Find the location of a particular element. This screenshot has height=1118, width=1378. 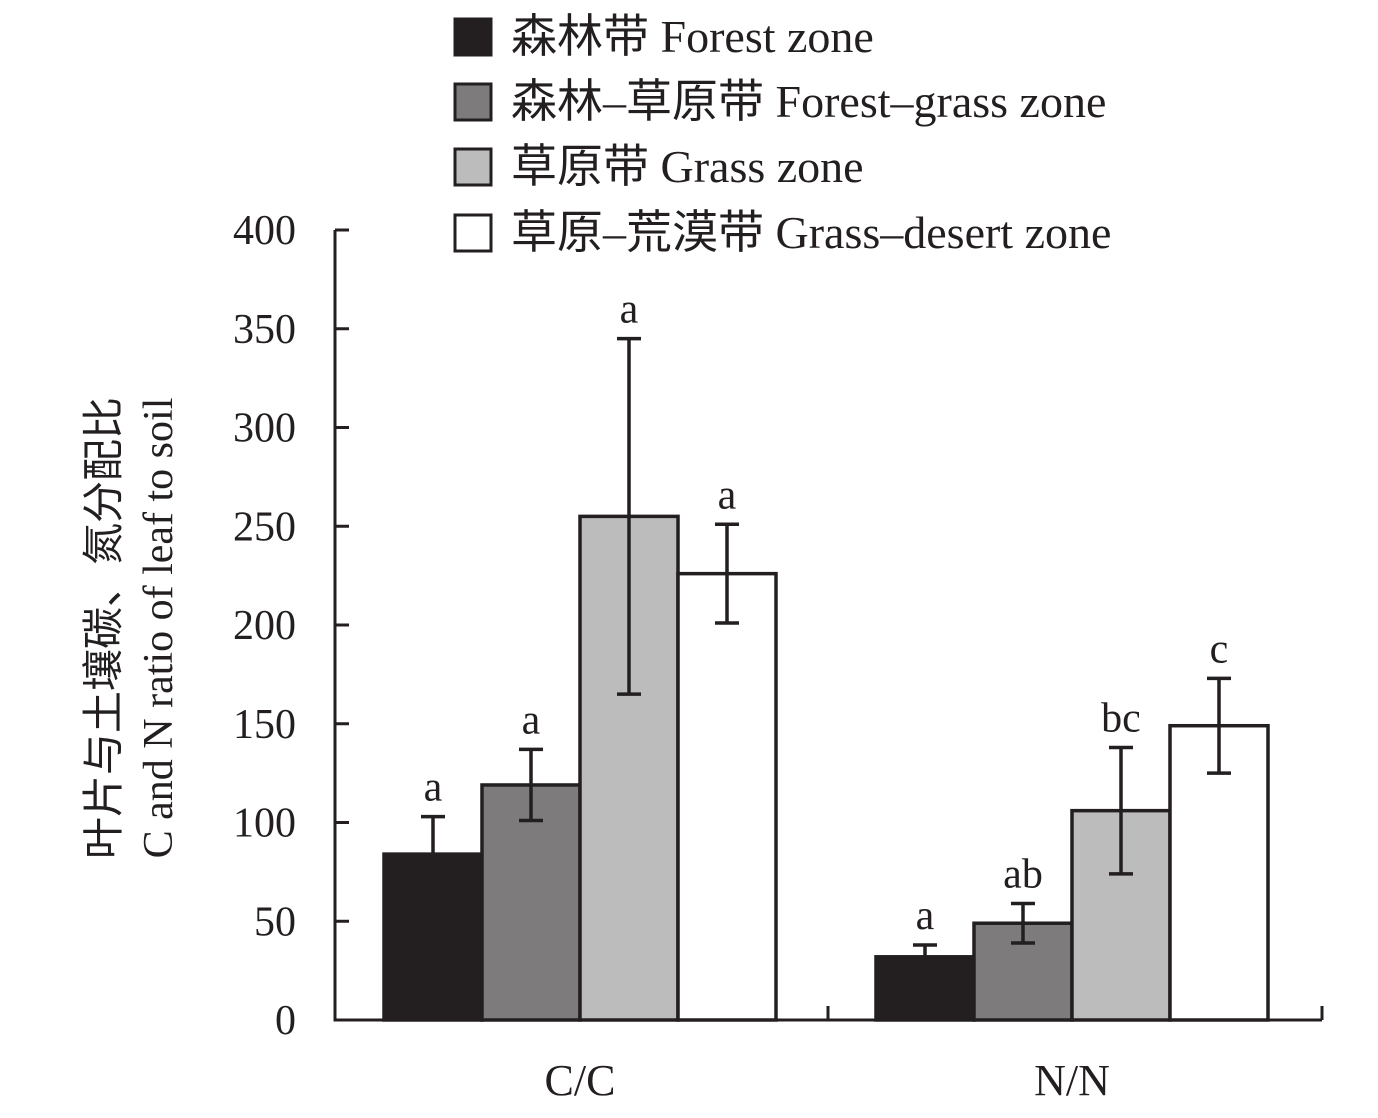

y-tick-label: 0 is located at coordinates (285, 1021).